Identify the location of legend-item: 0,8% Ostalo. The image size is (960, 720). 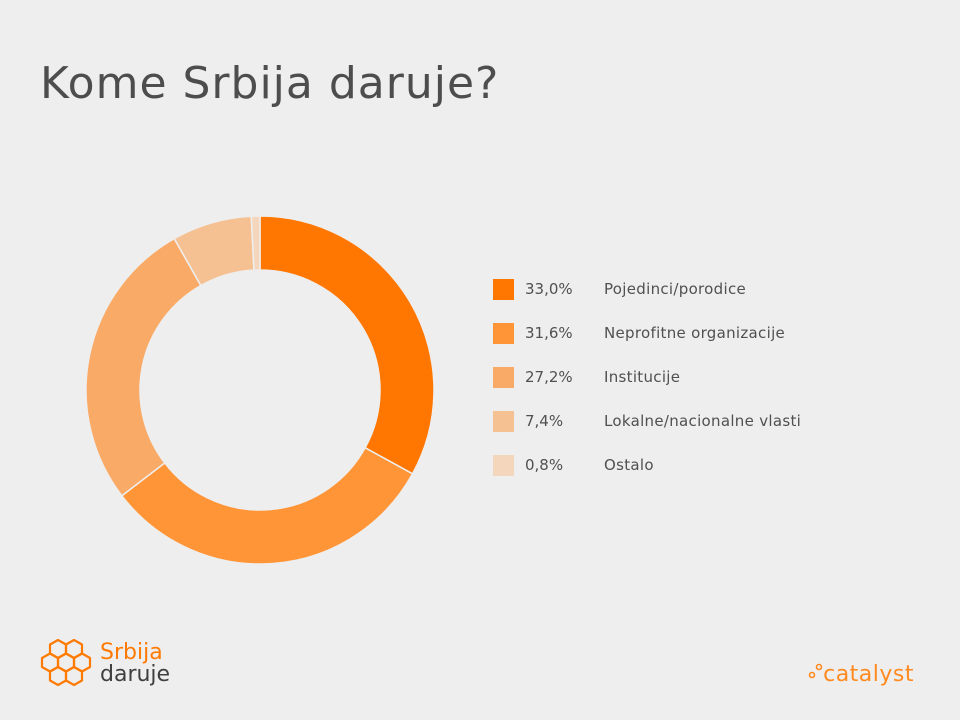
(647, 465).